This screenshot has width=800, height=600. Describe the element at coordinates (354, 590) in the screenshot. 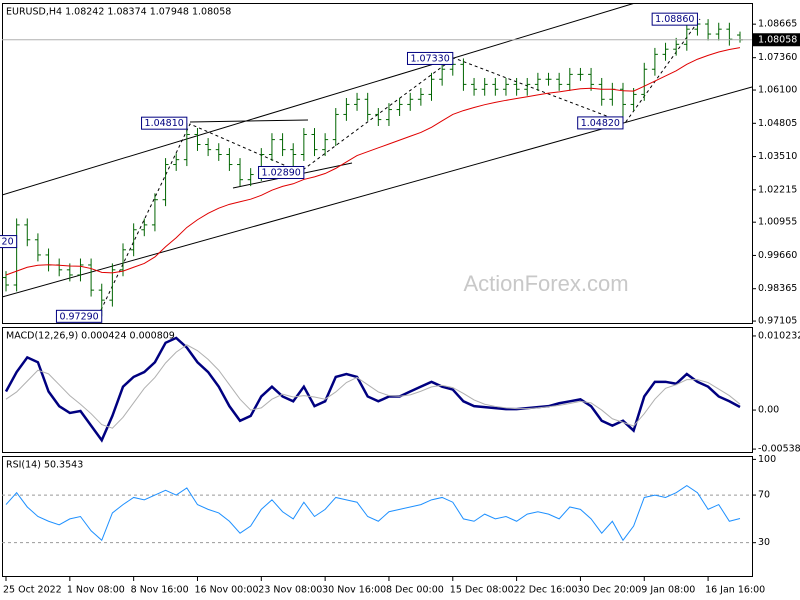

I see `x-tick-label: 30 Nov 16:00` at that location.